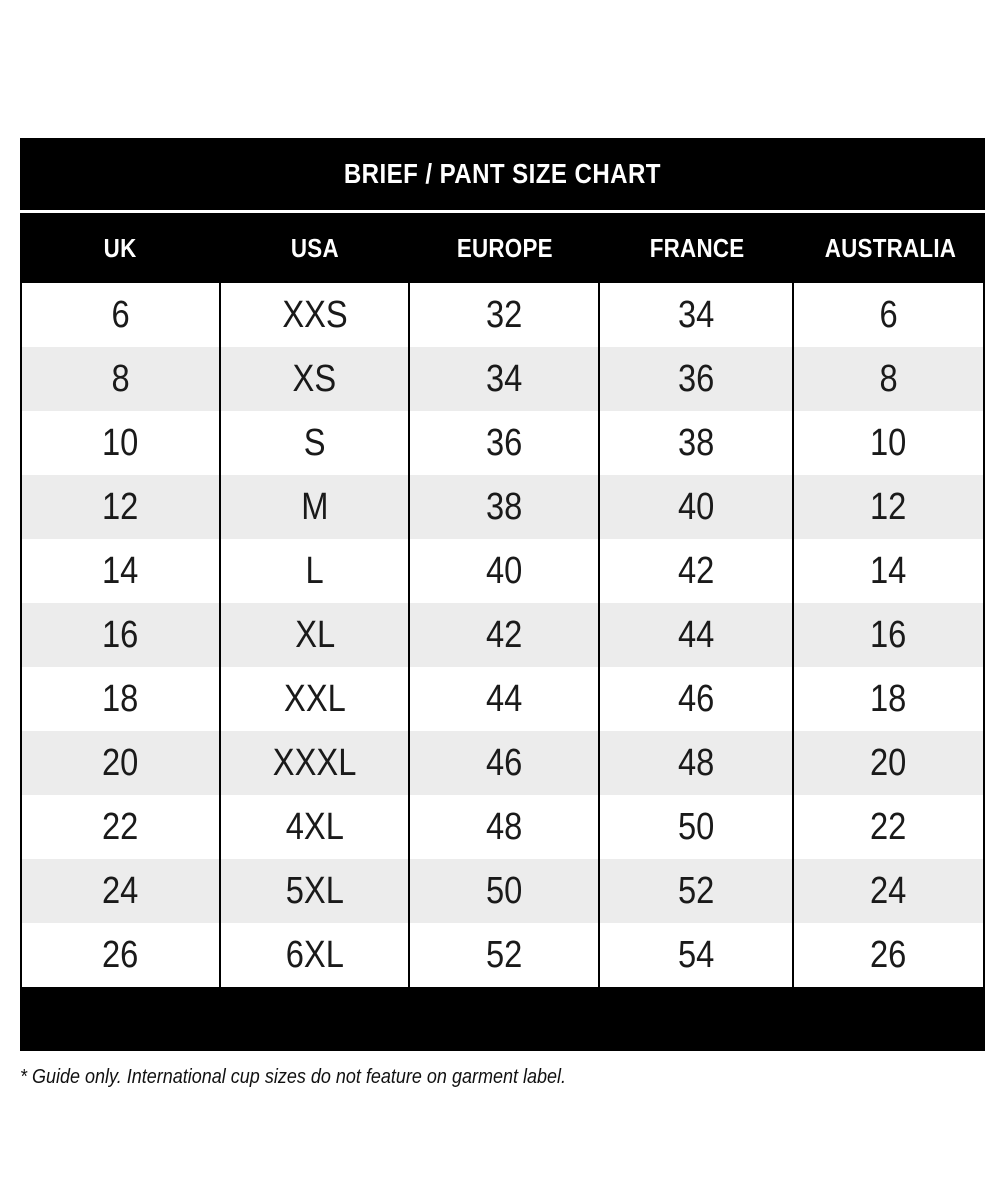  I want to click on table-footer-bar, so click(502, 1019).